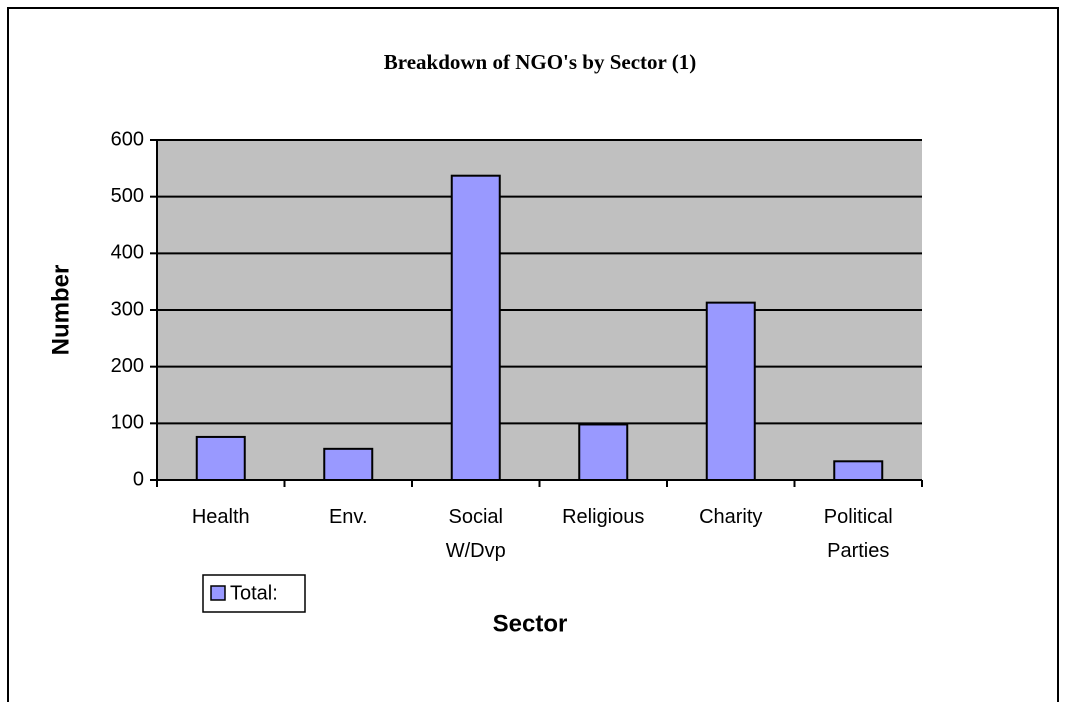  Describe the element at coordinates (138, 479) in the screenshot. I see `y-tick-label: 0` at that location.